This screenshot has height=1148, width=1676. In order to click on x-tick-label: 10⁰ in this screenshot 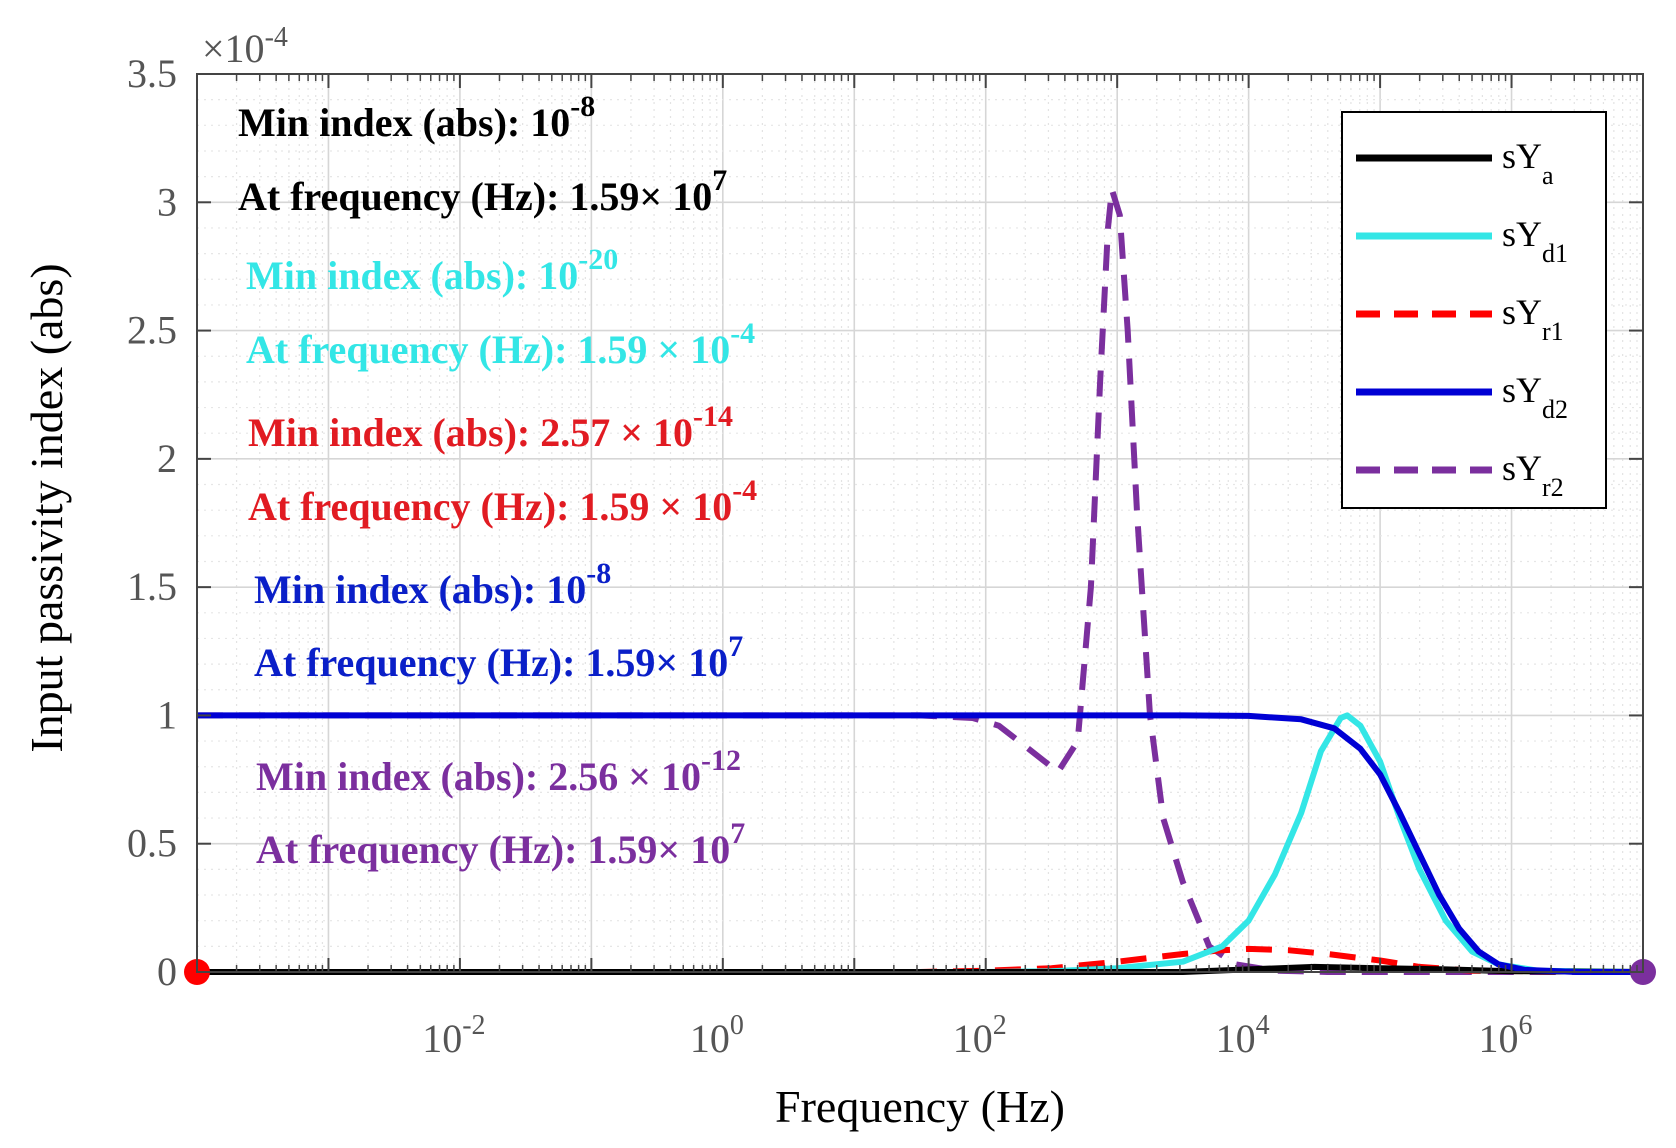, I will do `click(717, 1035)`.